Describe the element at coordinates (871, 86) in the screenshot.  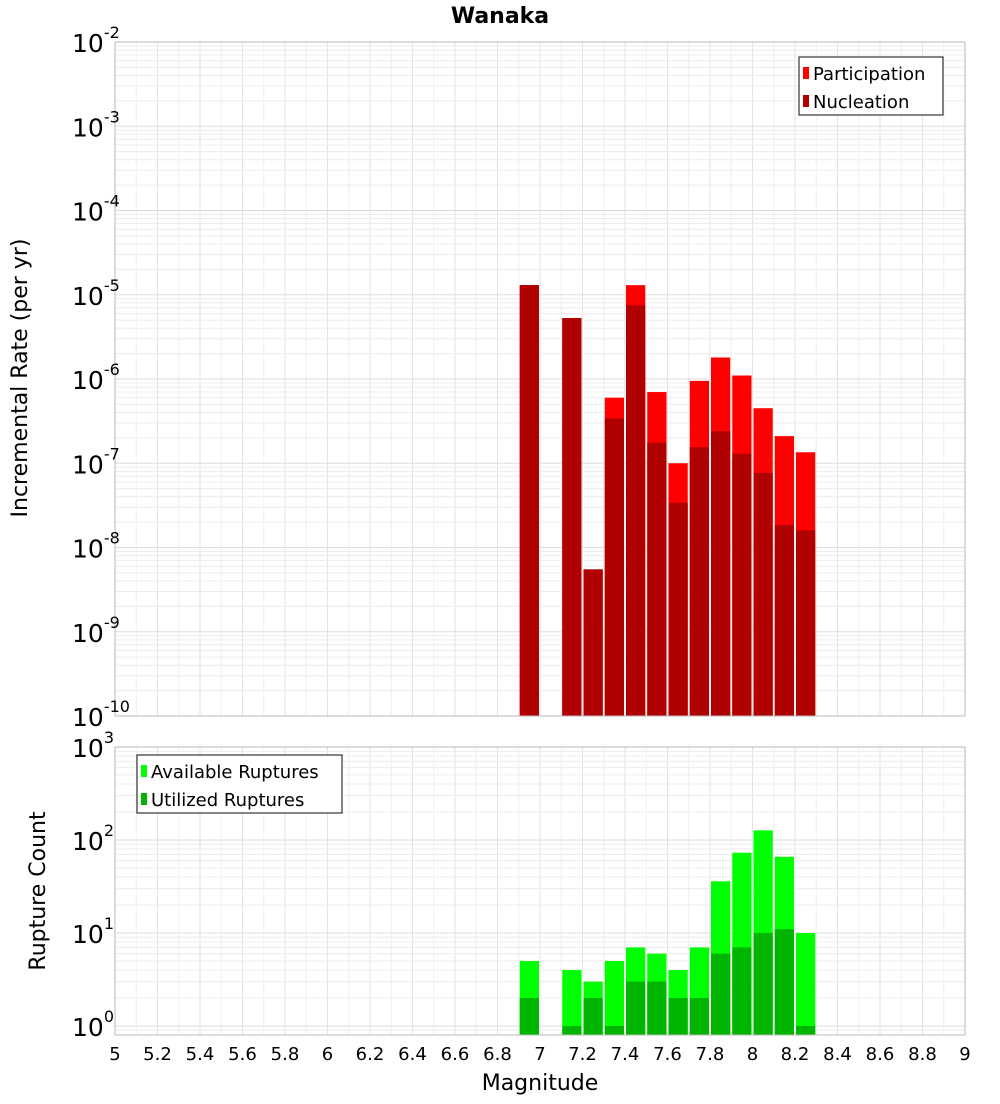
I see `legend: Participation Nucleation` at that location.